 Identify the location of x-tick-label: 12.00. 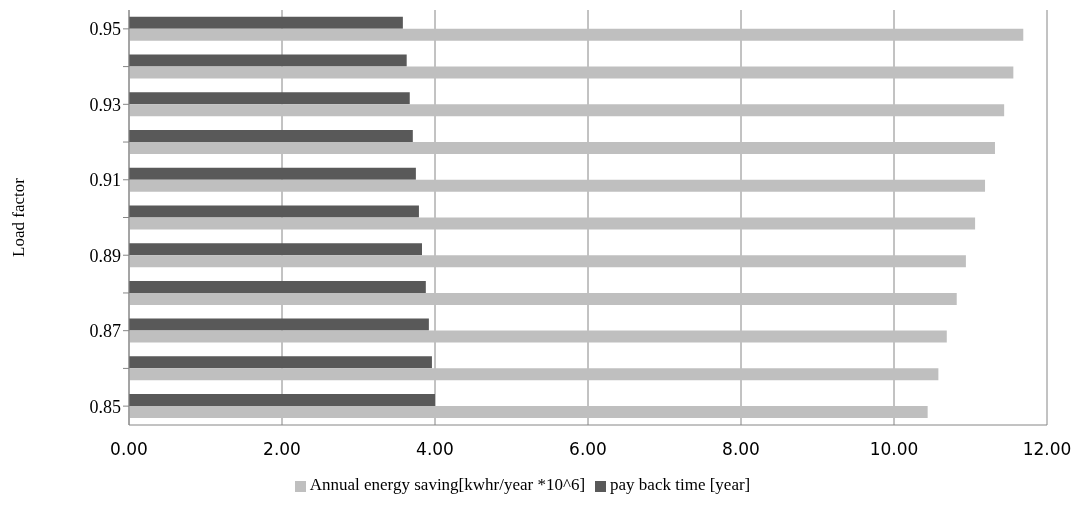
(1047, 449).